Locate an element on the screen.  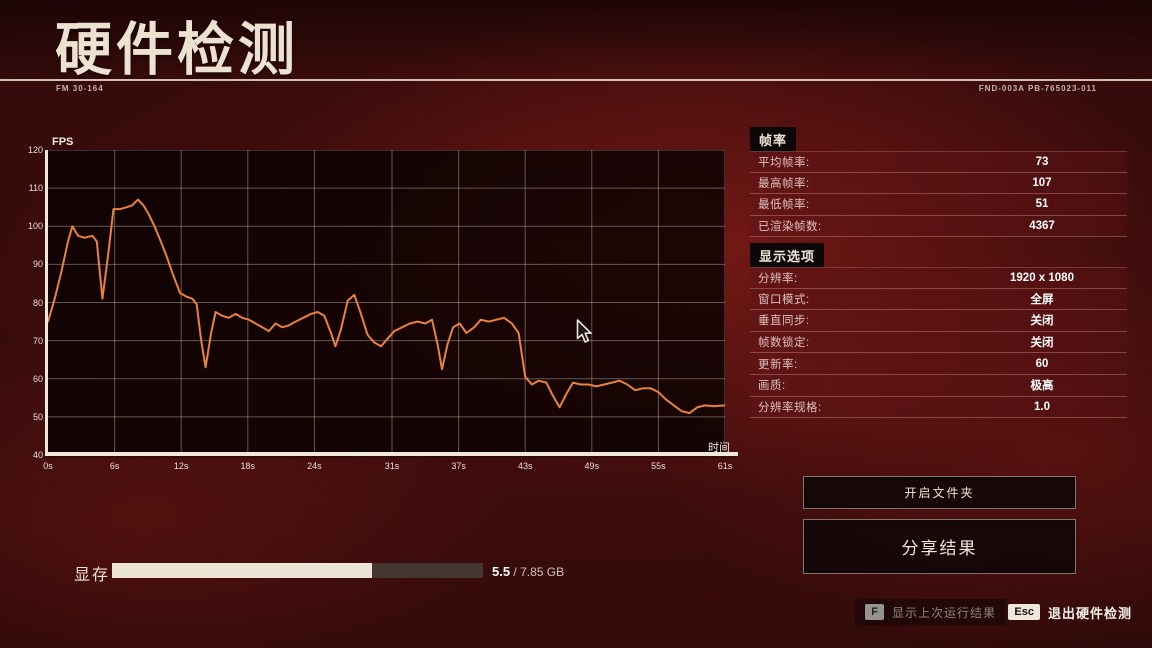
chart-y-axis is located at coordinates (46, 303).